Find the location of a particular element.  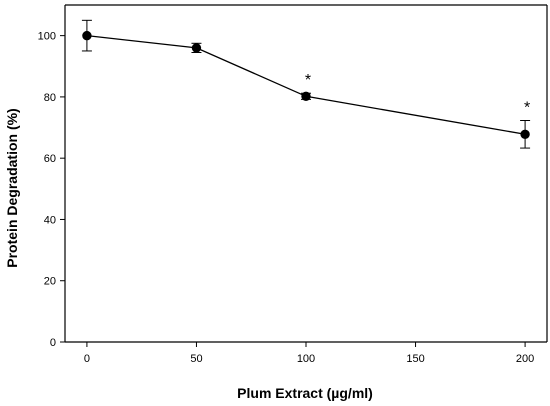

y-tick-label: 20 is located at coordinates (50, 282).